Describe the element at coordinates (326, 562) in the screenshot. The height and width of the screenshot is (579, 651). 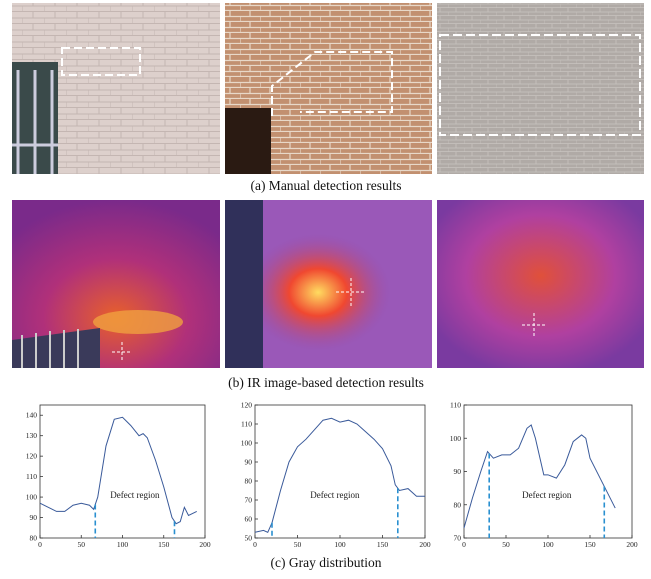
I see `caption: (c) Gray distribution` at that location.